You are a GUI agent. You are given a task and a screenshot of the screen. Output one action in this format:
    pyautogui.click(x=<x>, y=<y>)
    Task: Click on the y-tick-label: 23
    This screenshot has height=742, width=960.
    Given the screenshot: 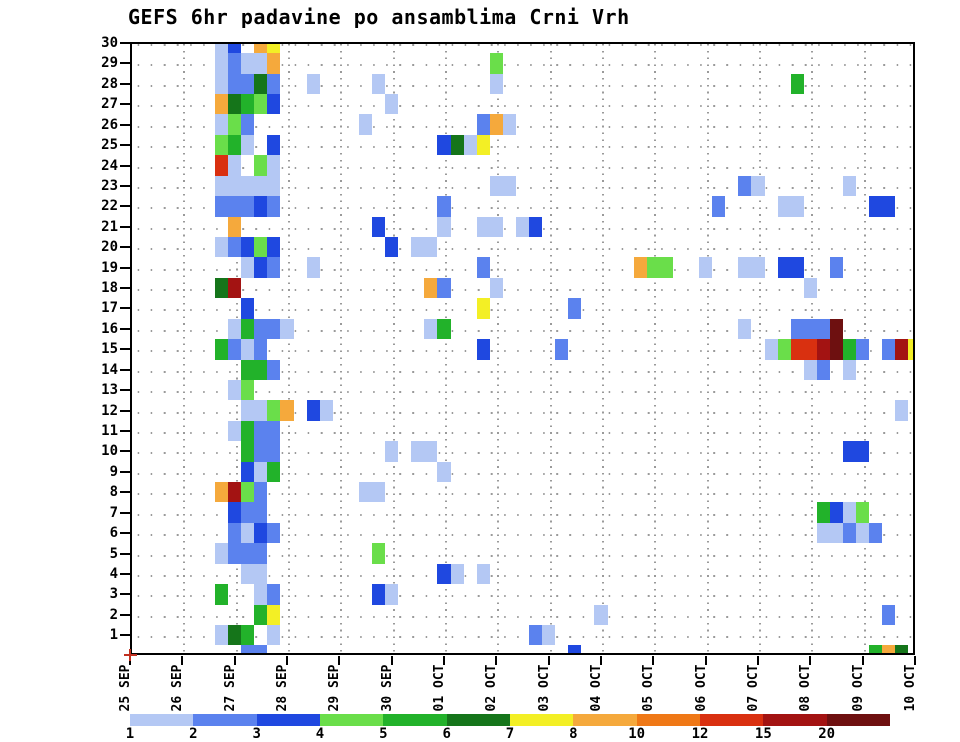 What is the action you would take?
    pyautogui.click(x=109, y=185)
    